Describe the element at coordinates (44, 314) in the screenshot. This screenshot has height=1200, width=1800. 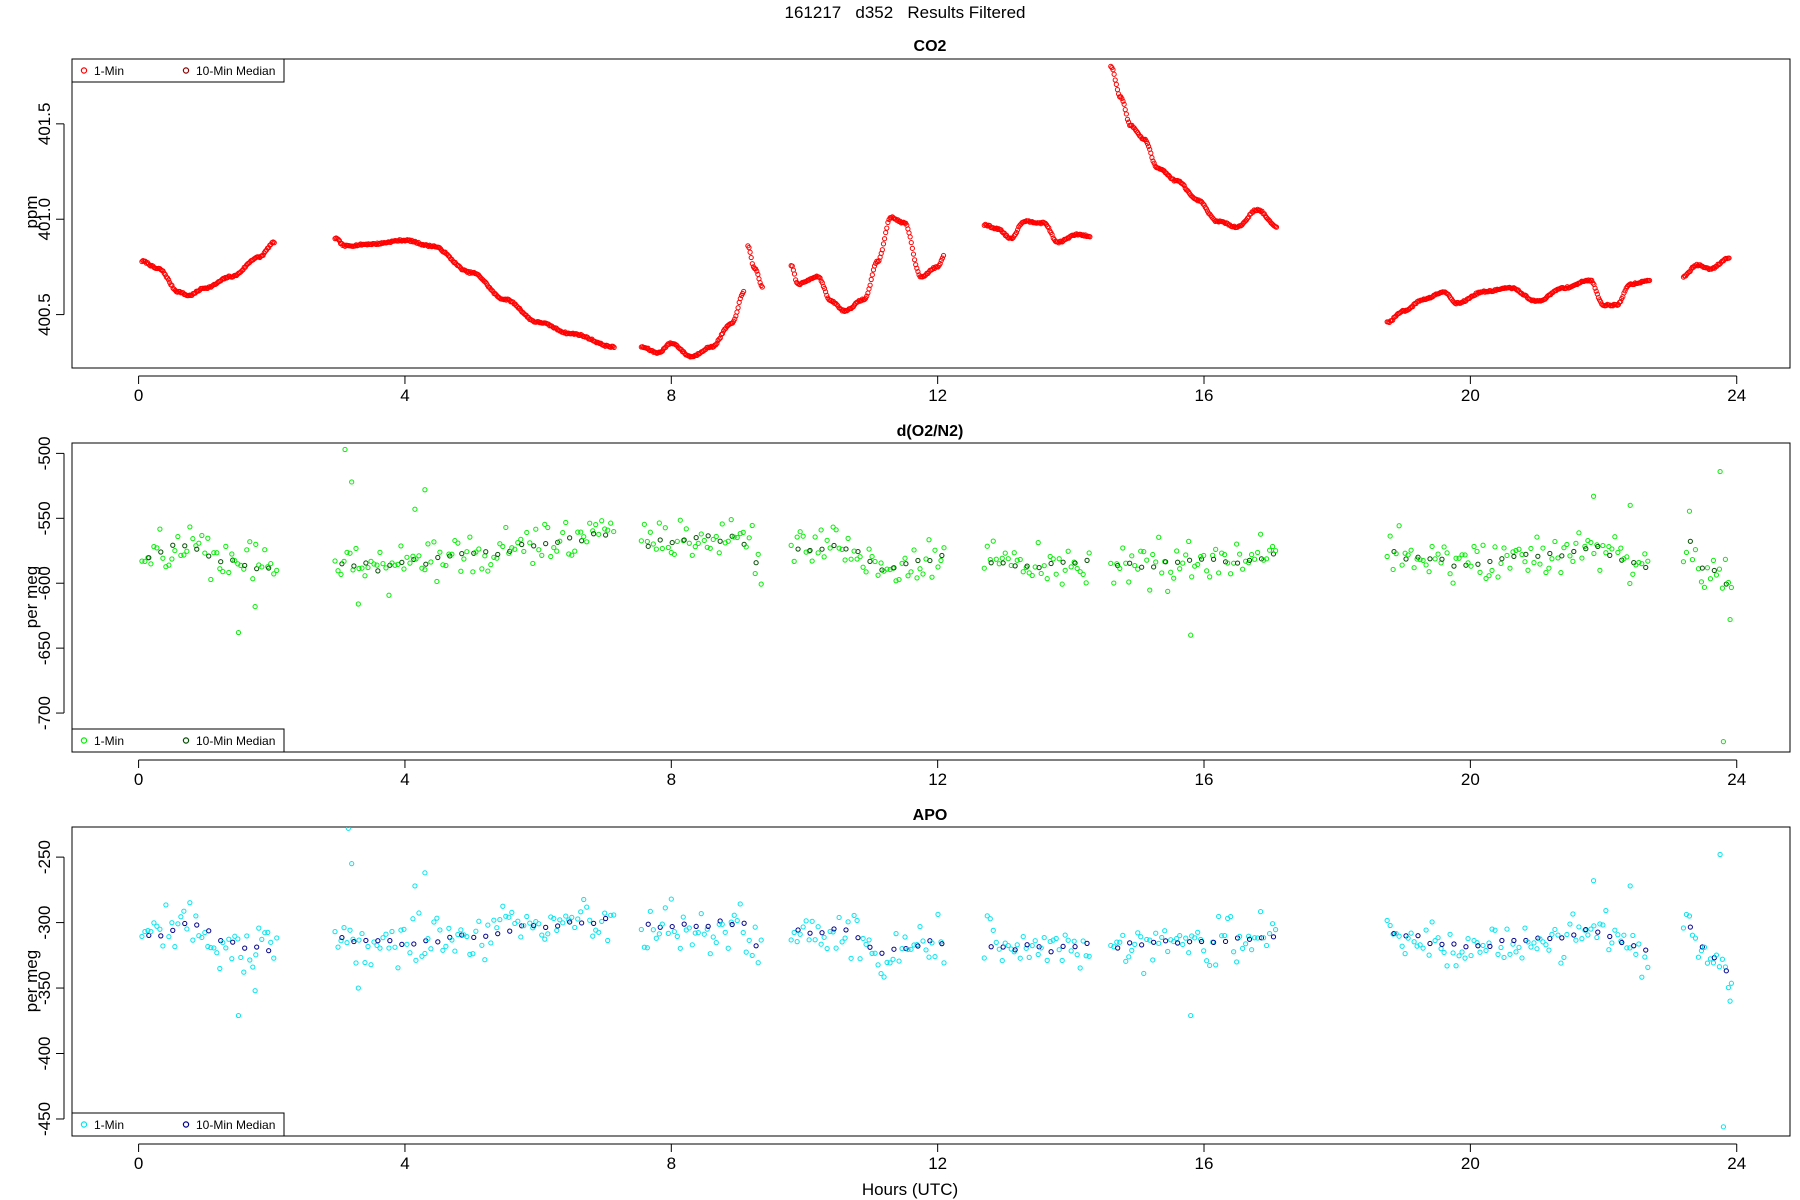
I see `y-tick-label: 400.5` at that location.